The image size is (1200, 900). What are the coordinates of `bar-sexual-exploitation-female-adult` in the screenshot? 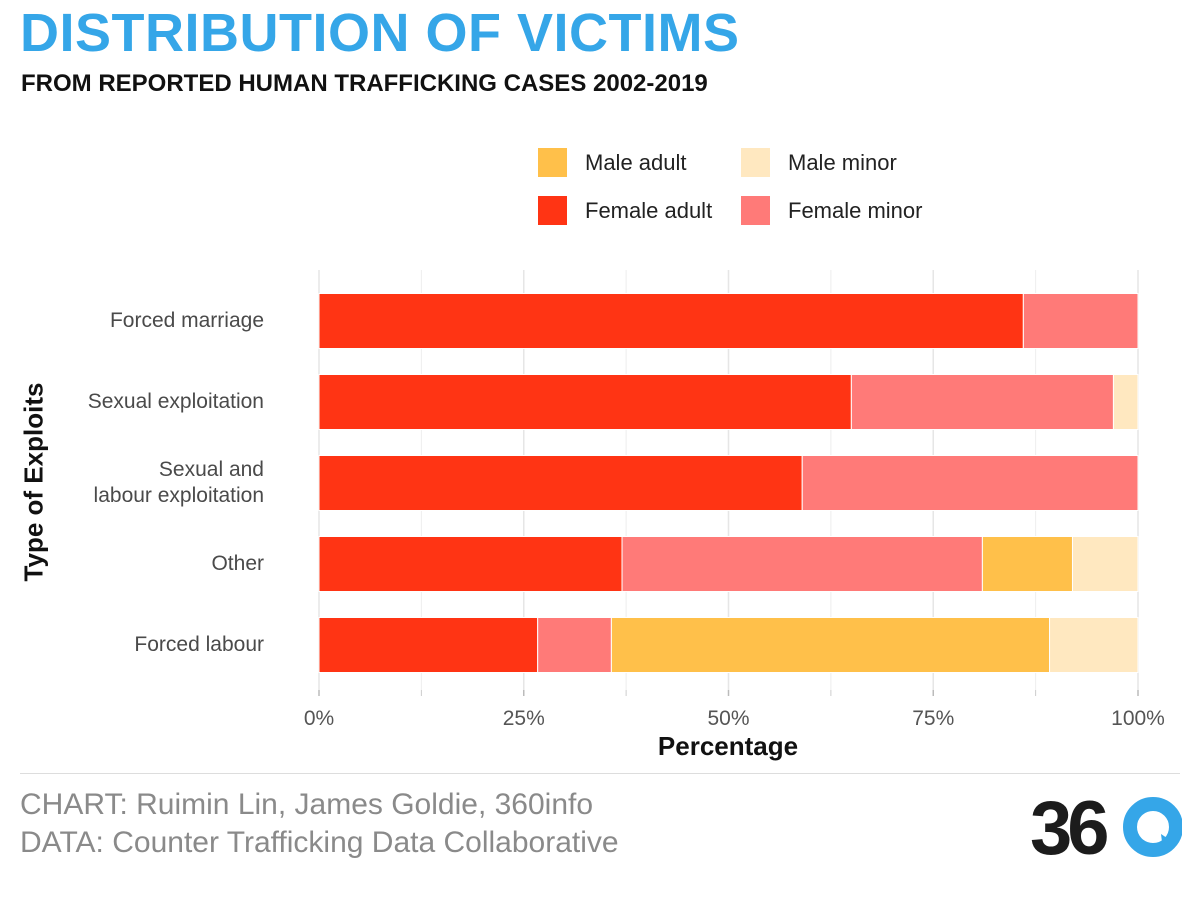 It's located at (585, 402).